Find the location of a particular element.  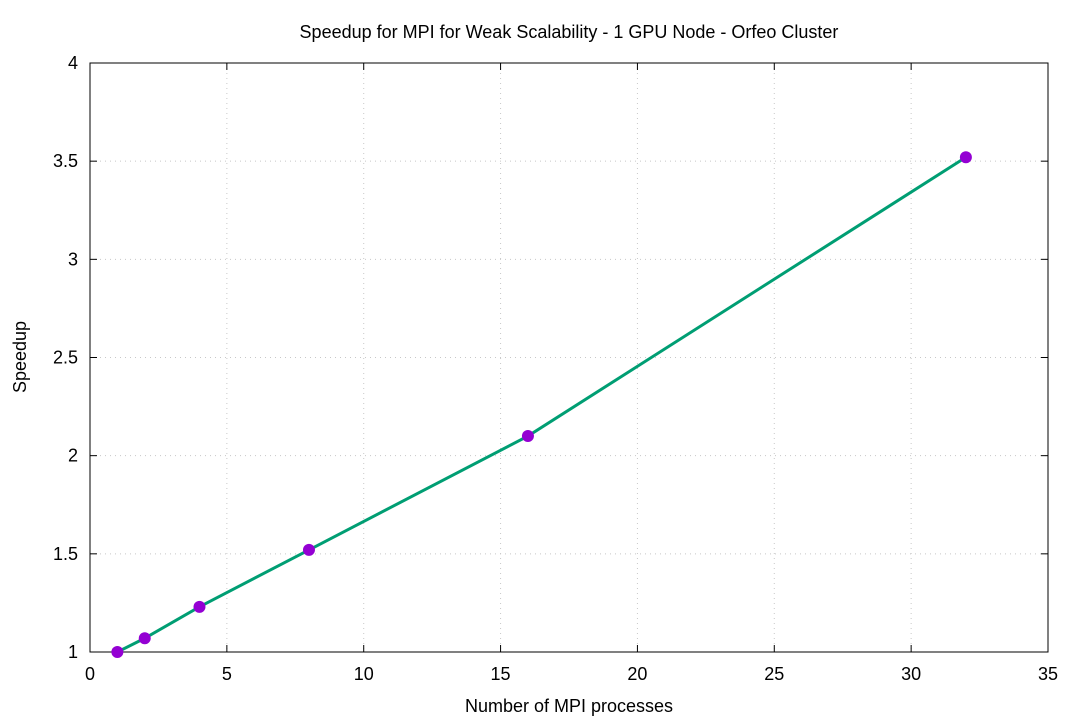

y-tick-label: 2.5 is located at coordinates (65, 358).